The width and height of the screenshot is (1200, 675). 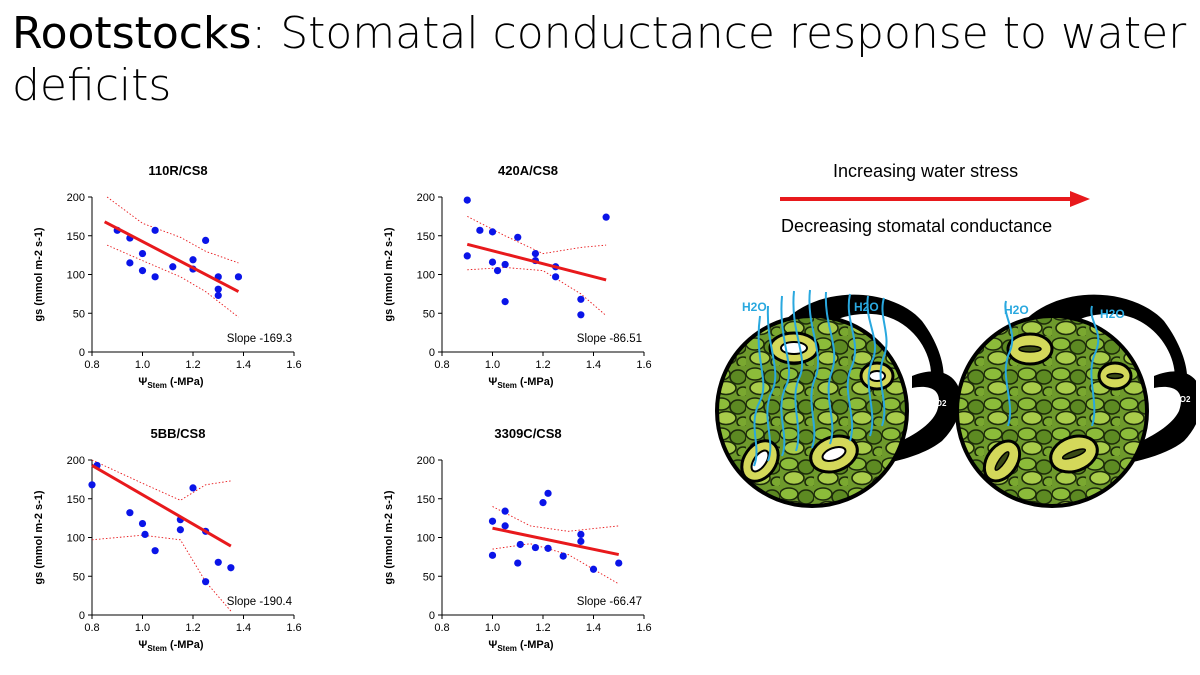 I want to click on stomata-closed, so click(x=1057, y=407).